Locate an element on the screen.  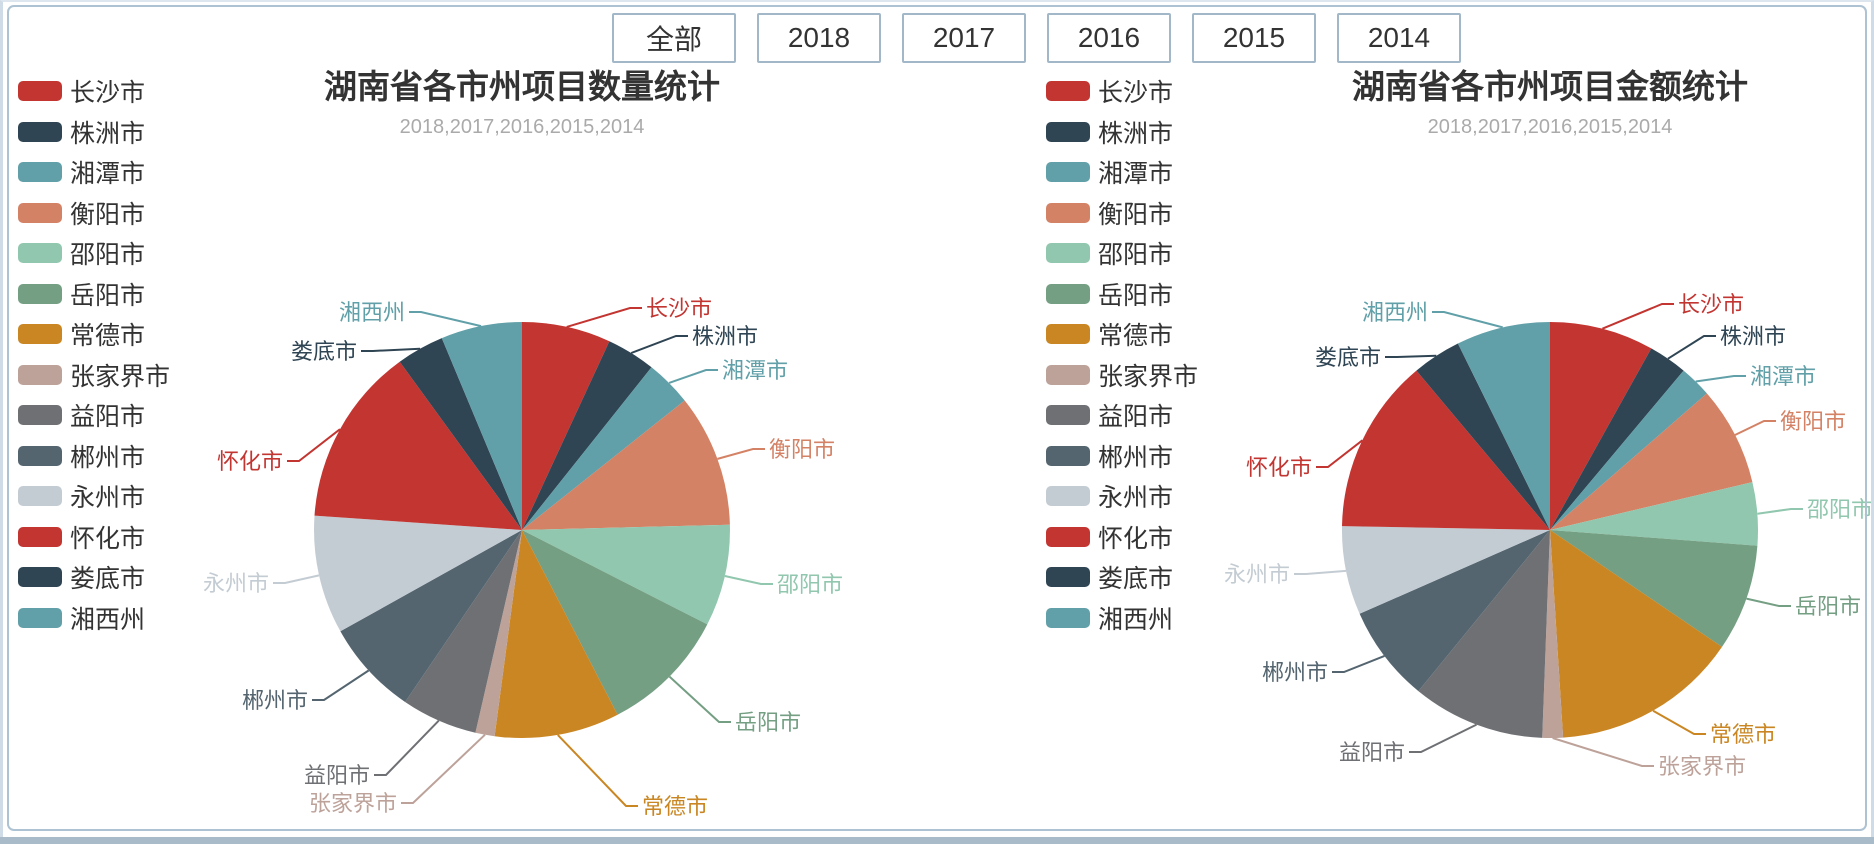
pie-0-label-湘西州: 湘西州 is located at coordinates (372, 312).